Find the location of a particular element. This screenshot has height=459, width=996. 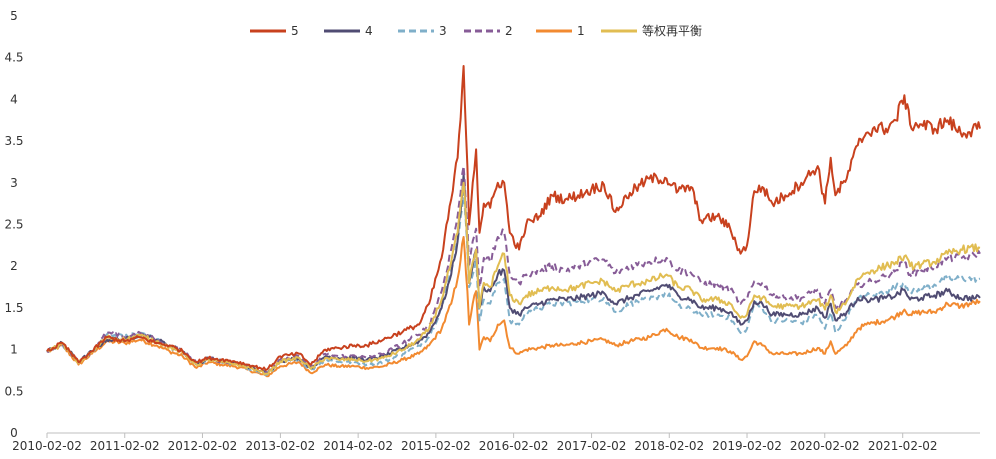

x-tick-label: 2012-02-02 is located at coordinates (203, 446).